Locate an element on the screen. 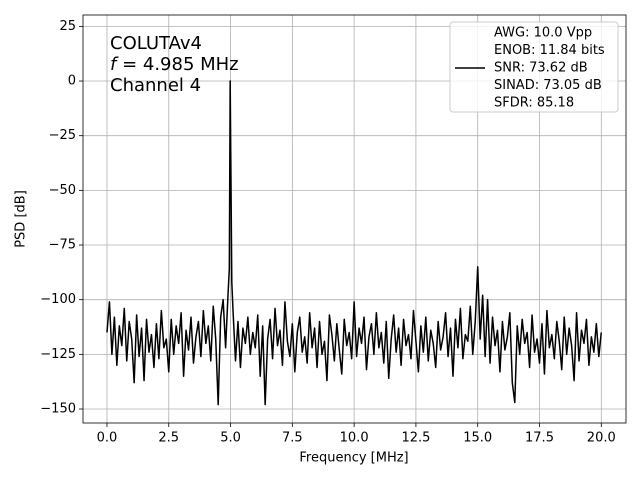  legend-label: AWG: 10.0 Vpp is located at coordinates (543, 33).